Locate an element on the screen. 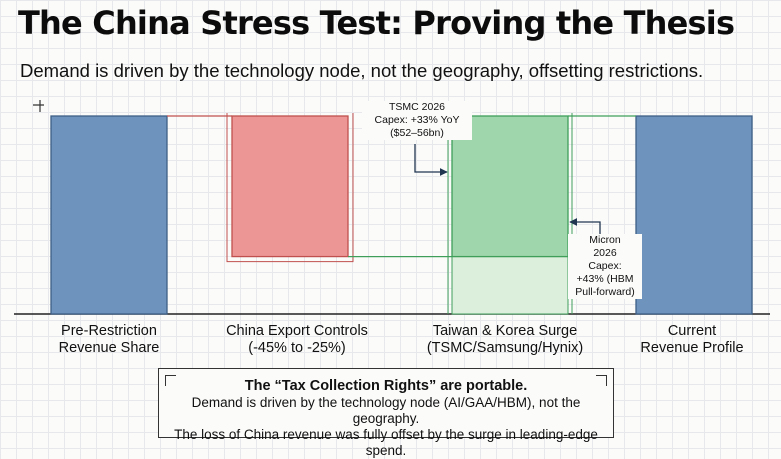 Image resolution: width=781 pixels, height=459 pixels. tsmc-capex-annotation: TSMC 2026 Capex: +33% YoY ($52–56bn) is located at coordinates (417, 120).